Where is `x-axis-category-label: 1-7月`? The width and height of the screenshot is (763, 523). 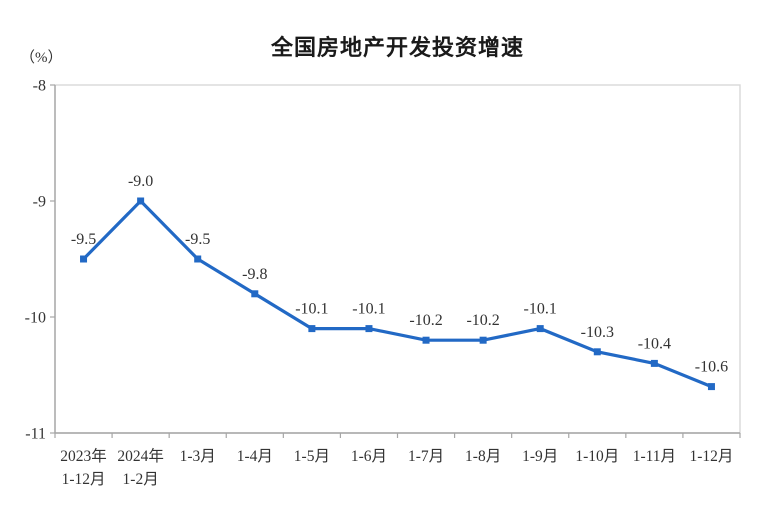
x-axis-category-label: 1-7月 is located at coordinates (426, 456).